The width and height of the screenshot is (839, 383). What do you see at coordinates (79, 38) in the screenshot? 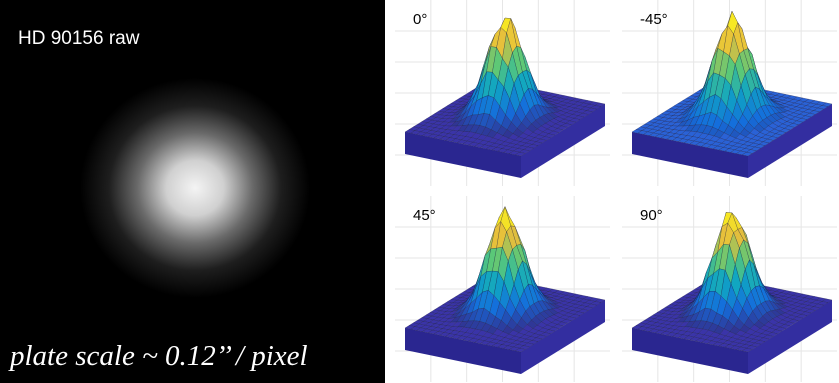
I see `image-title: HD 90156 raw` at bounding box center [79, 38].